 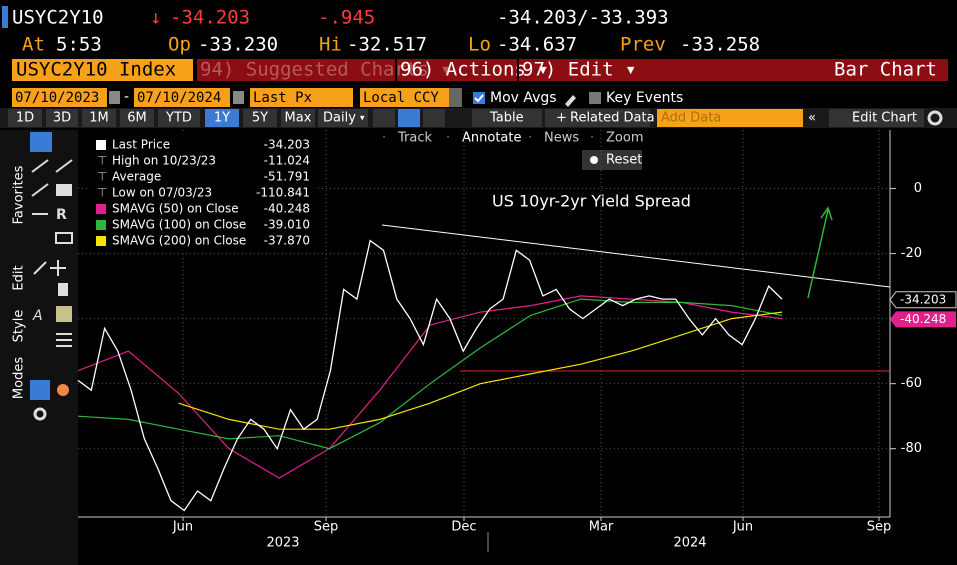 What do you see at coordinates (595, 98) in the screenshot?
I see `key-events-checkbox` at bounding box center [595, 98].